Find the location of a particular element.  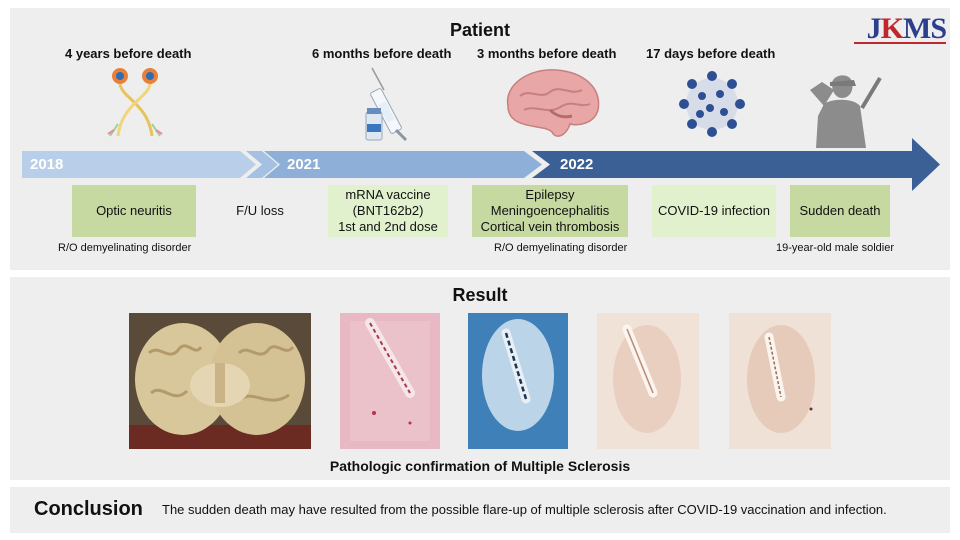

jkms-logo: JKMS is located at coordinates (906, 28).